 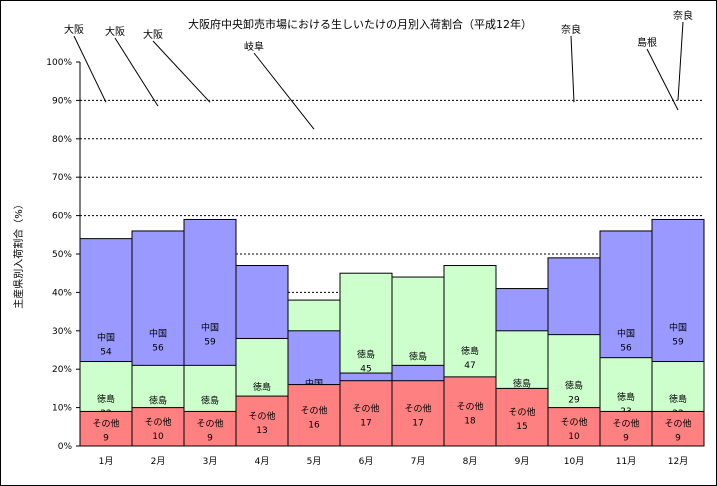 I want to click on y-tick-label: 90%, so click(x=62, y=101).